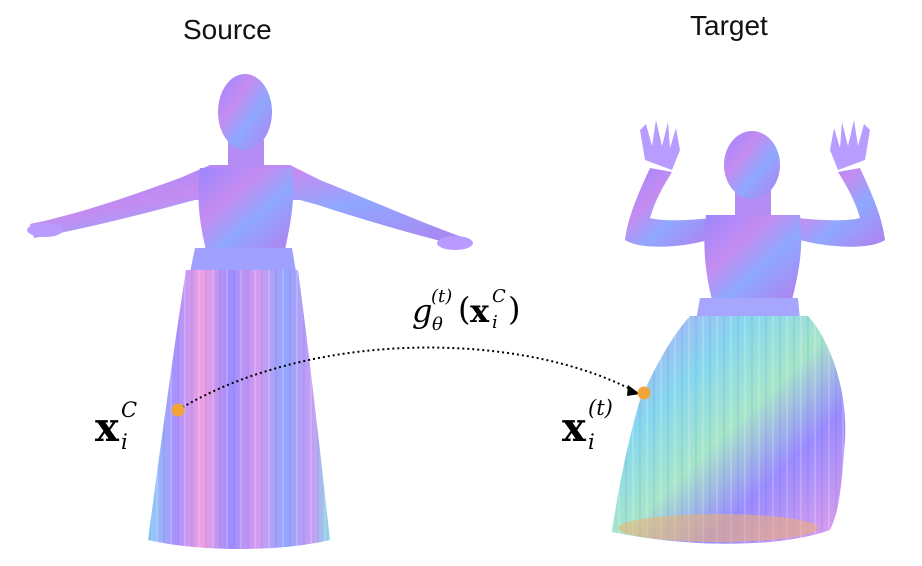  I want to click on mapping-open-paren: (, so click(464, 309).